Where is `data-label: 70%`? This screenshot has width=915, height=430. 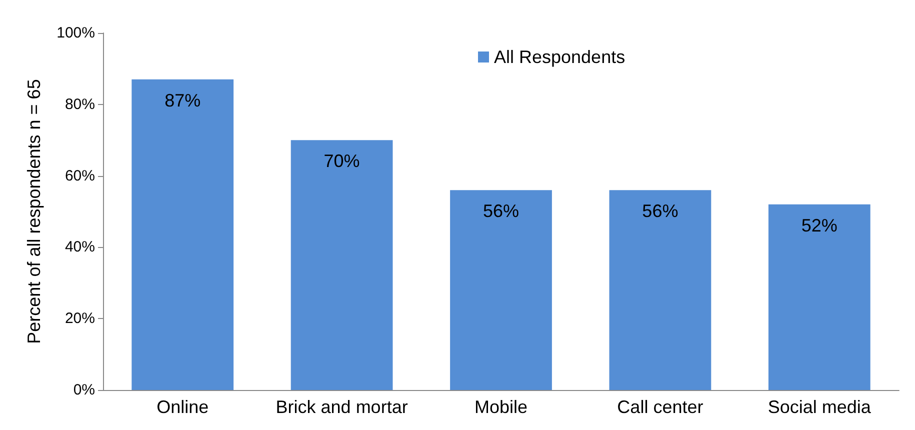 data-label: 70% is located at coordinates (342, 161).